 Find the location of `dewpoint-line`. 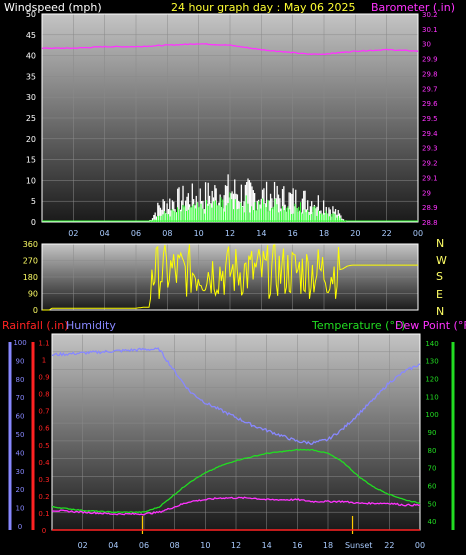

dewpoint-line is located at coordinates (236, 506).